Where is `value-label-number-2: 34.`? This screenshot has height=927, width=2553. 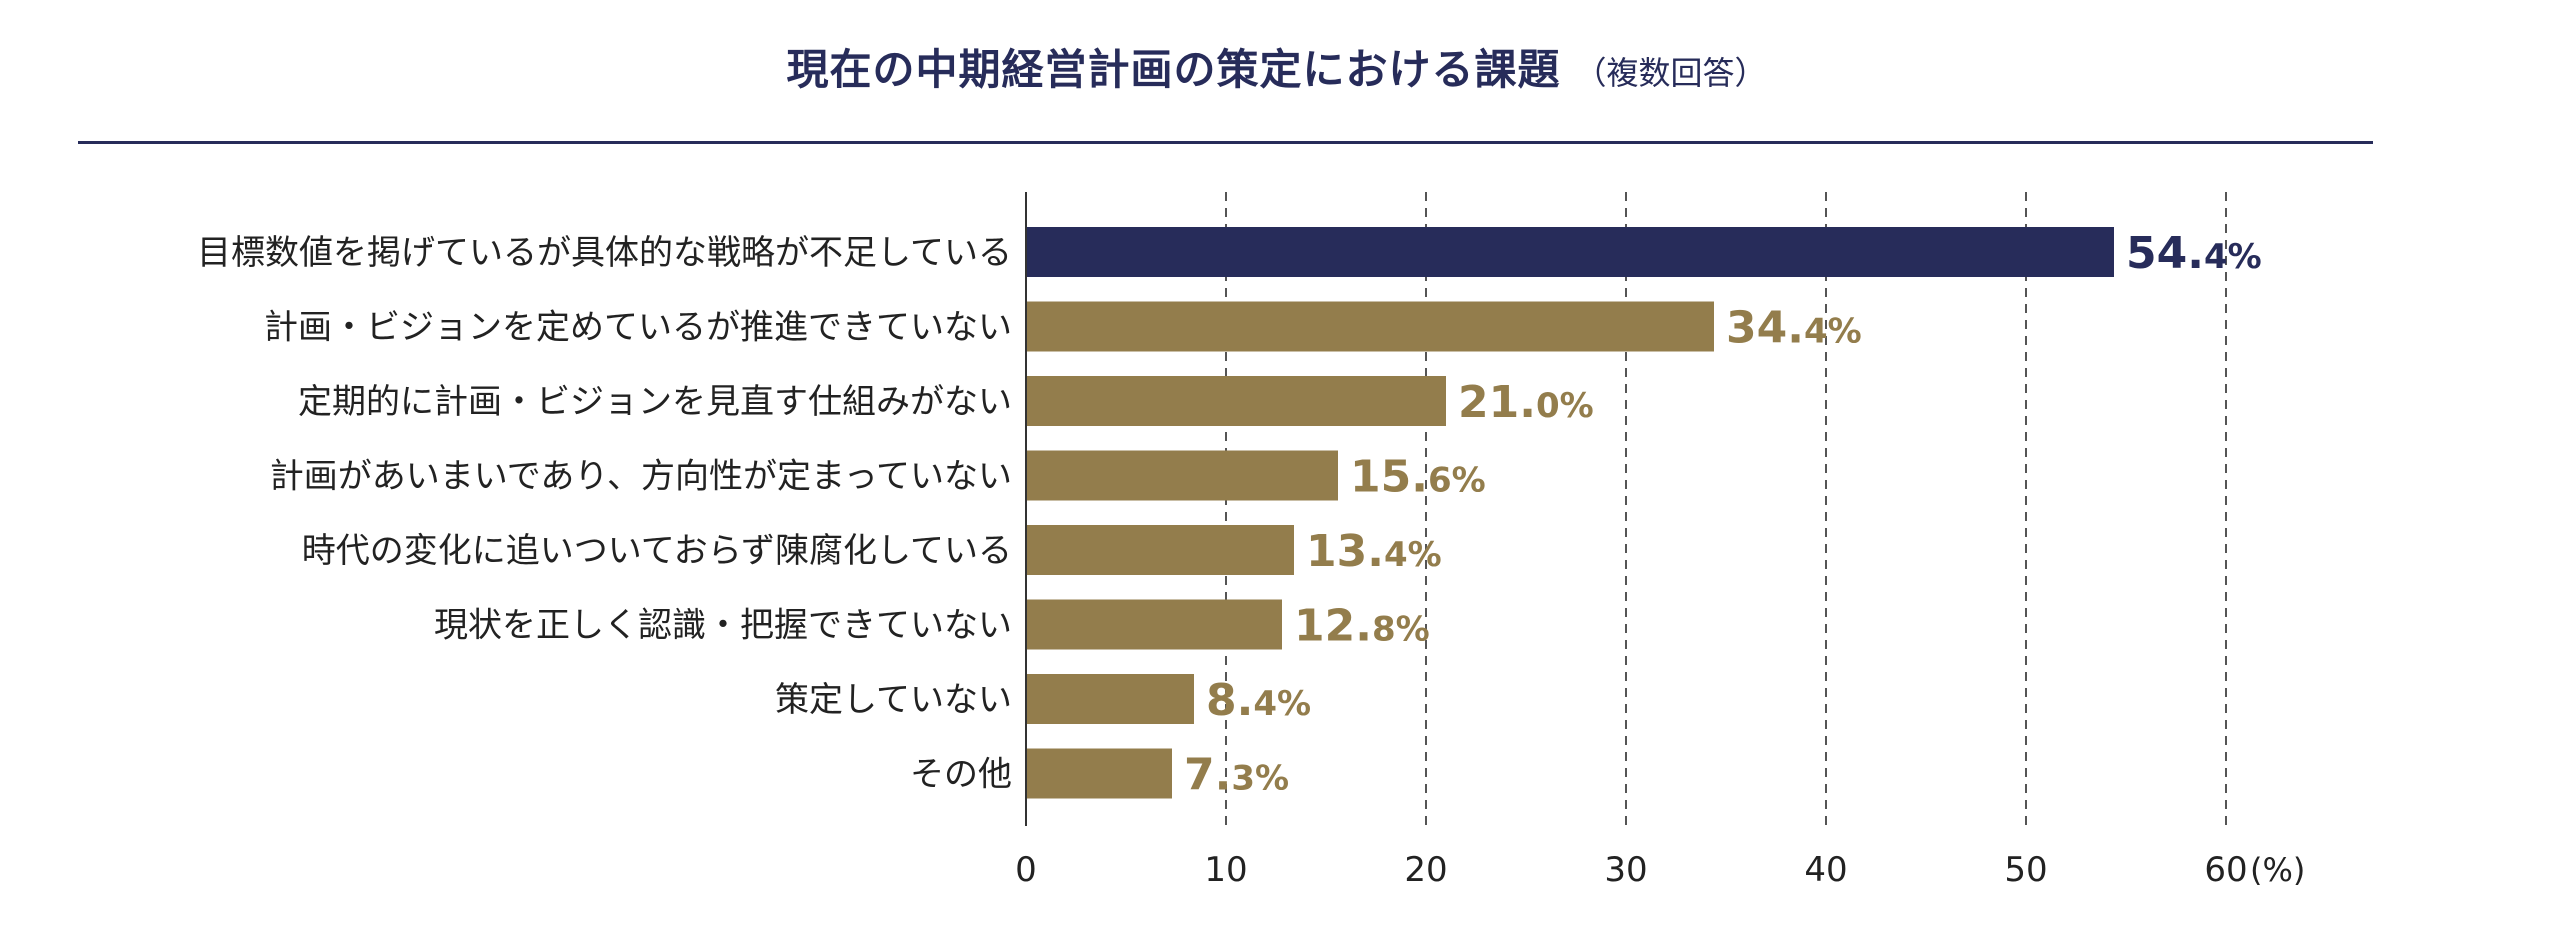
value-label-number-2: 34. is located at coordinates (1765, 328).